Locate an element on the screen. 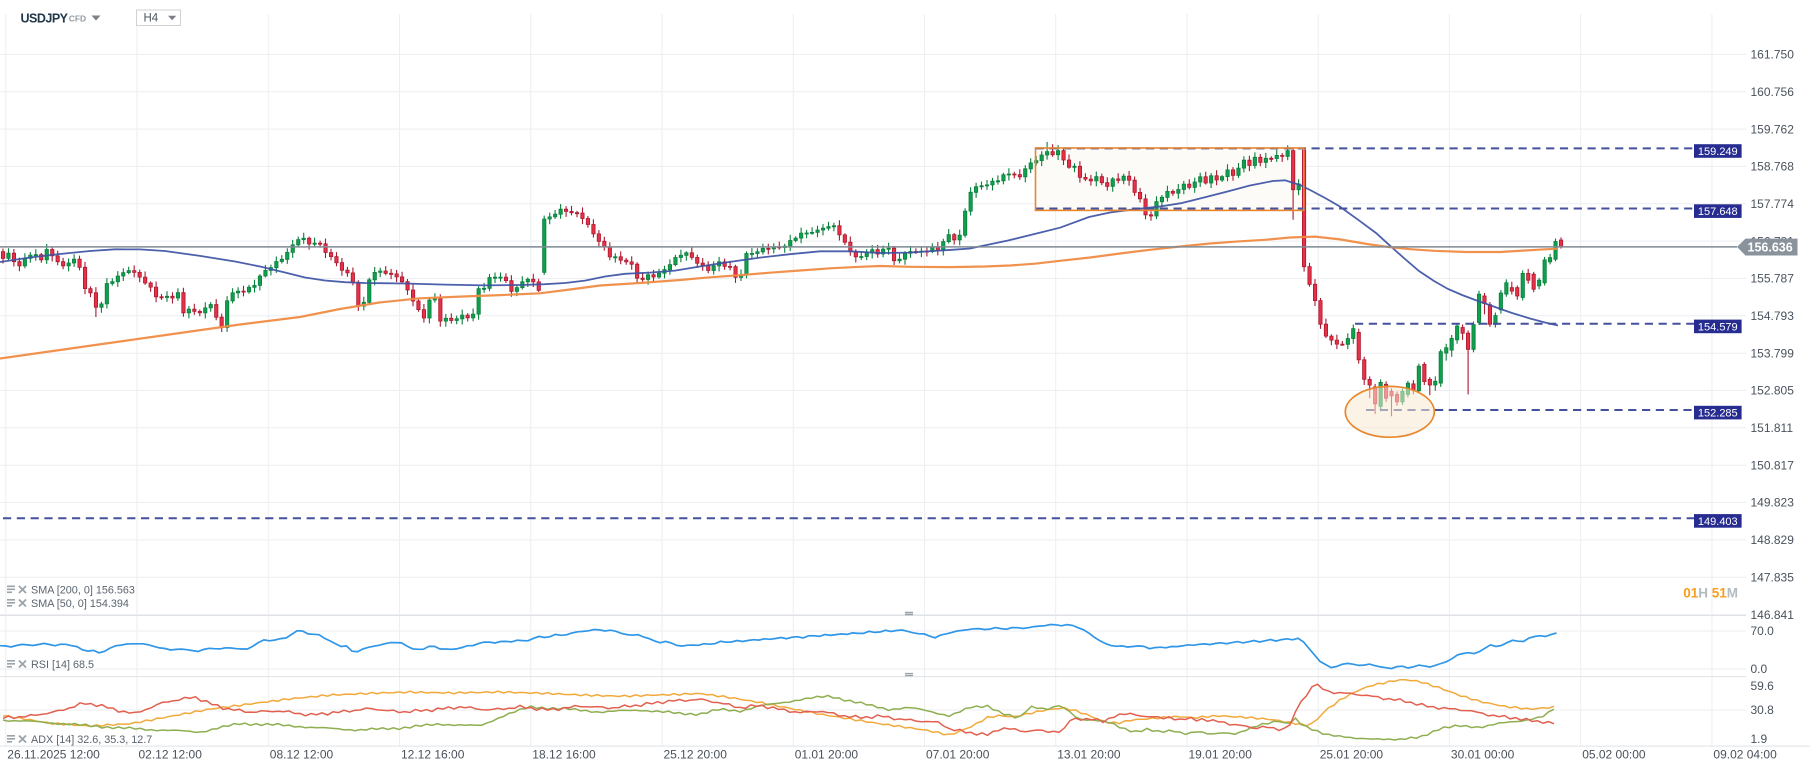 This screenshot has width=1810, height=779. svg-text: 157.774 is located at coordinates (1773, 204).